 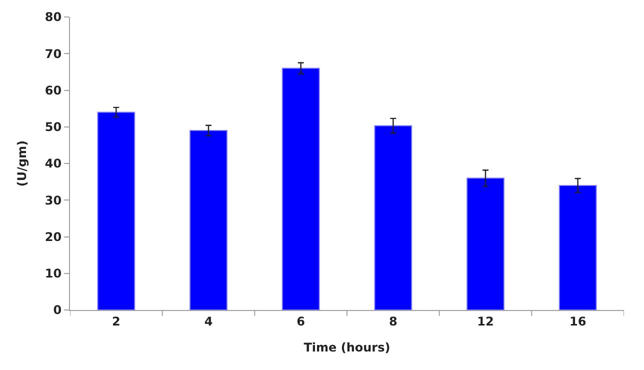 What do you see at coordinates (57, 310) in the screenshot?
I see `y-tick-label: 0` at bounding box center [57, 310].